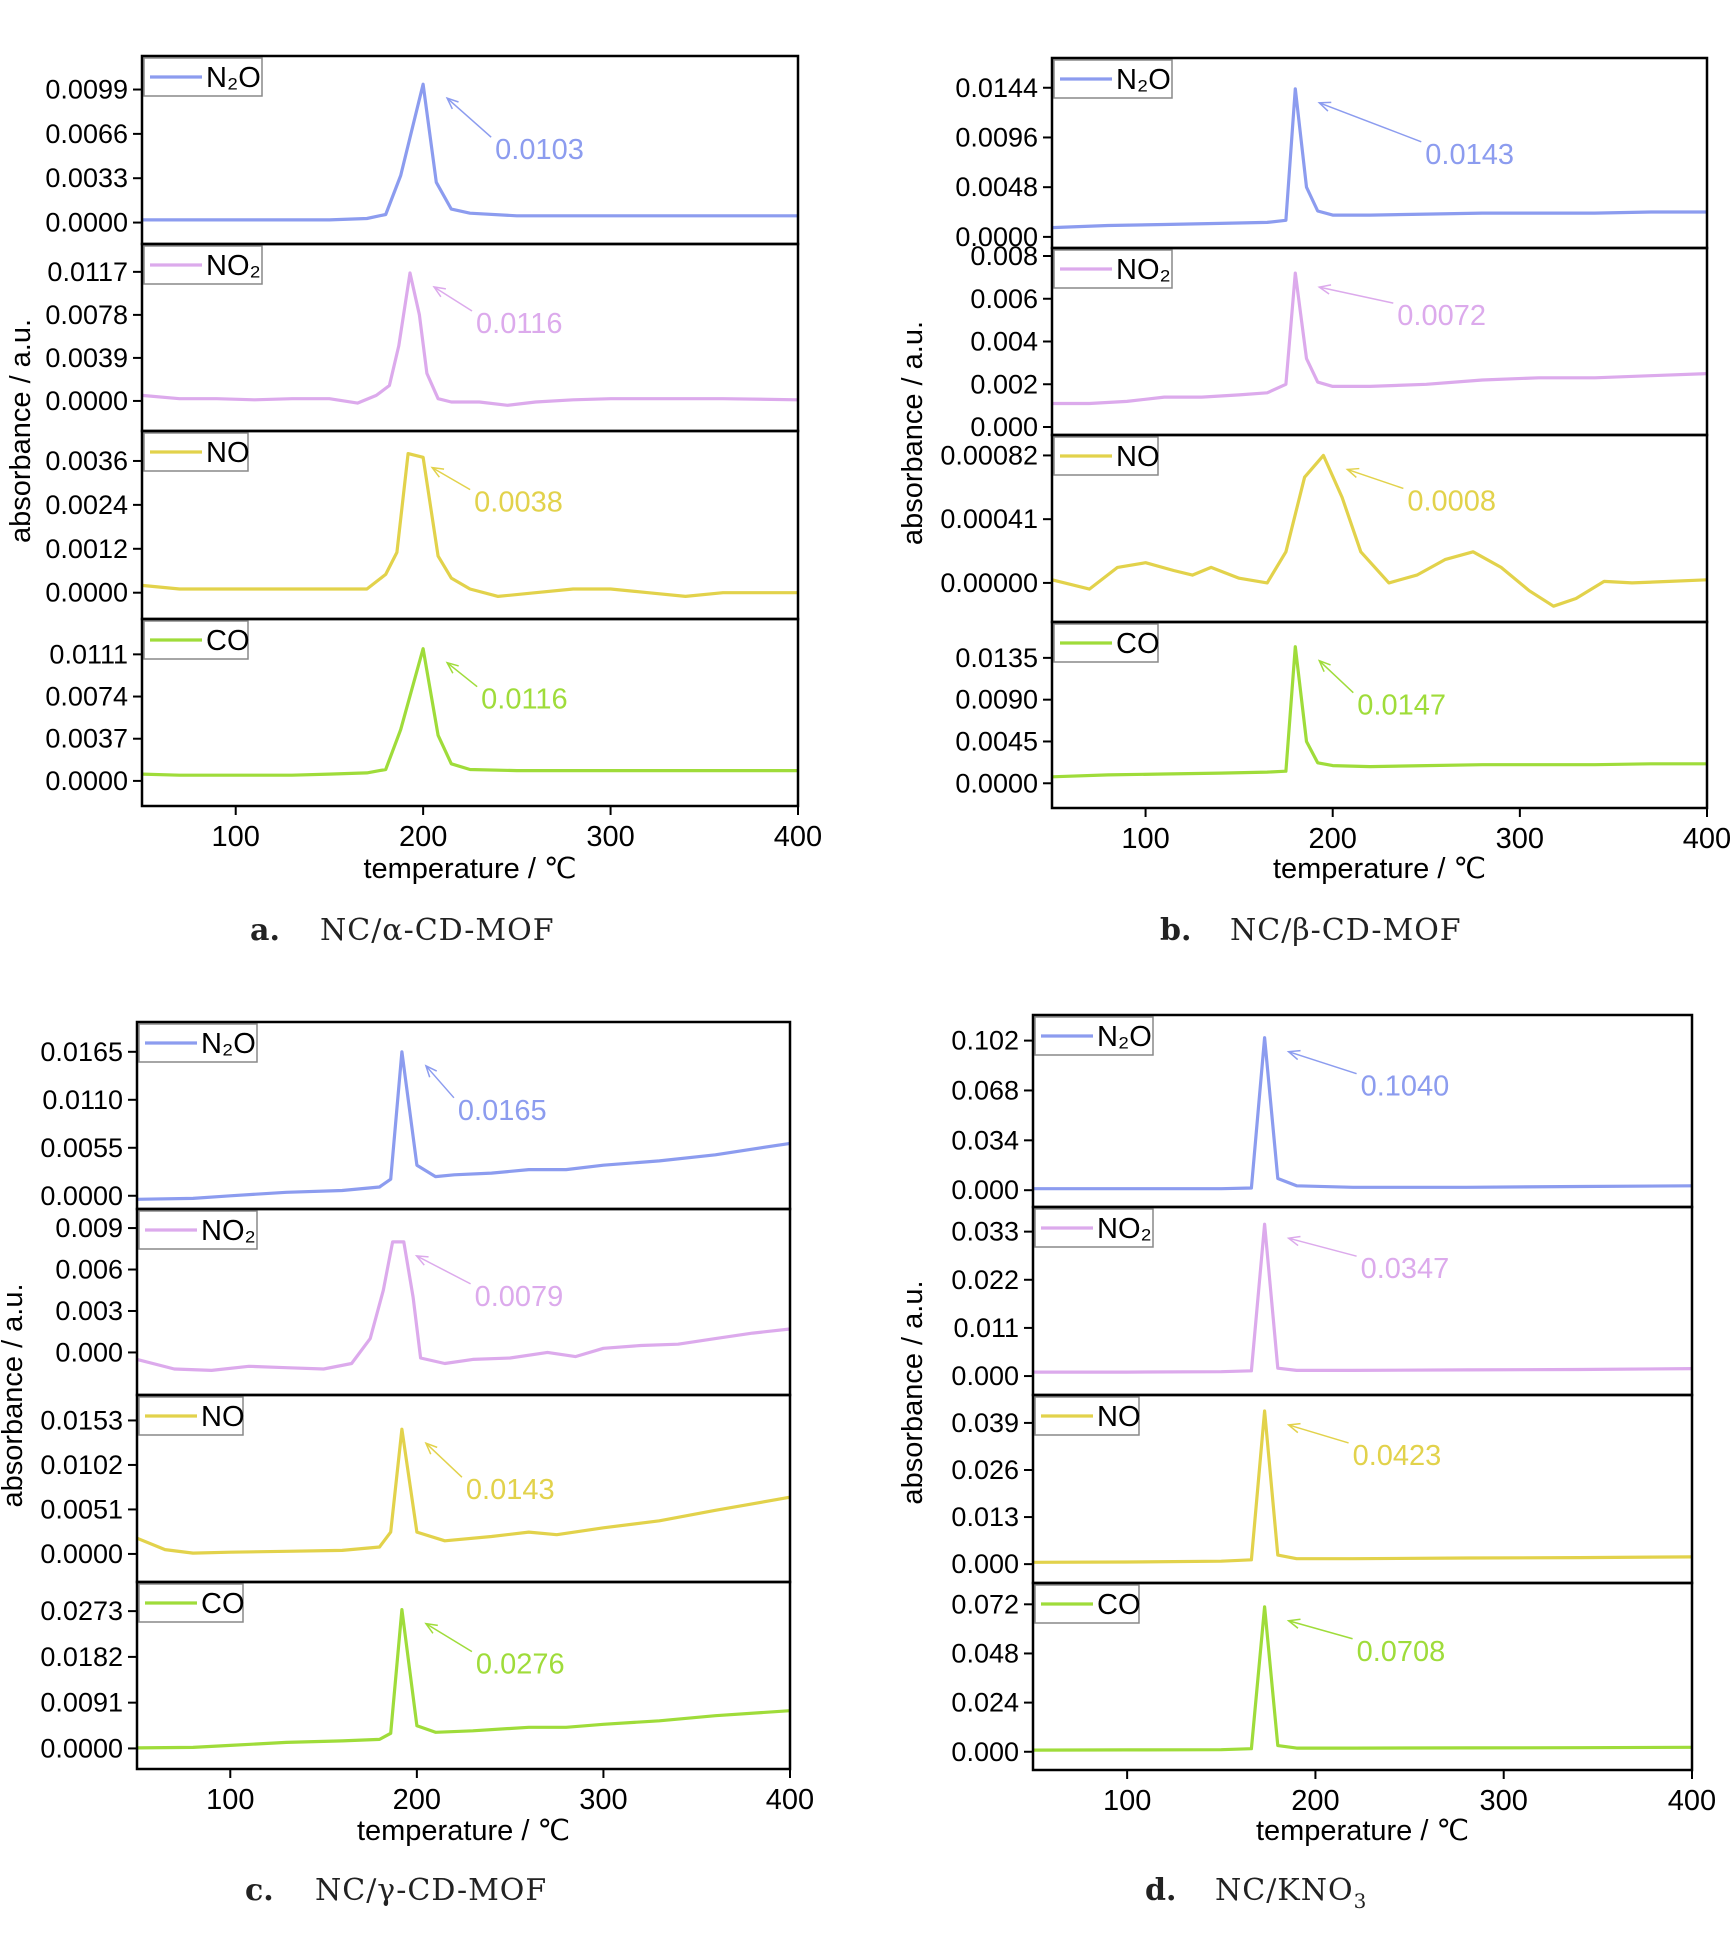 The height and width of the screenshot is (1933, 1732). What do you see at coordinates (1175, 930) in the screenshot?
I see `caption-letter: b.` at bounding box center [1175, 930].